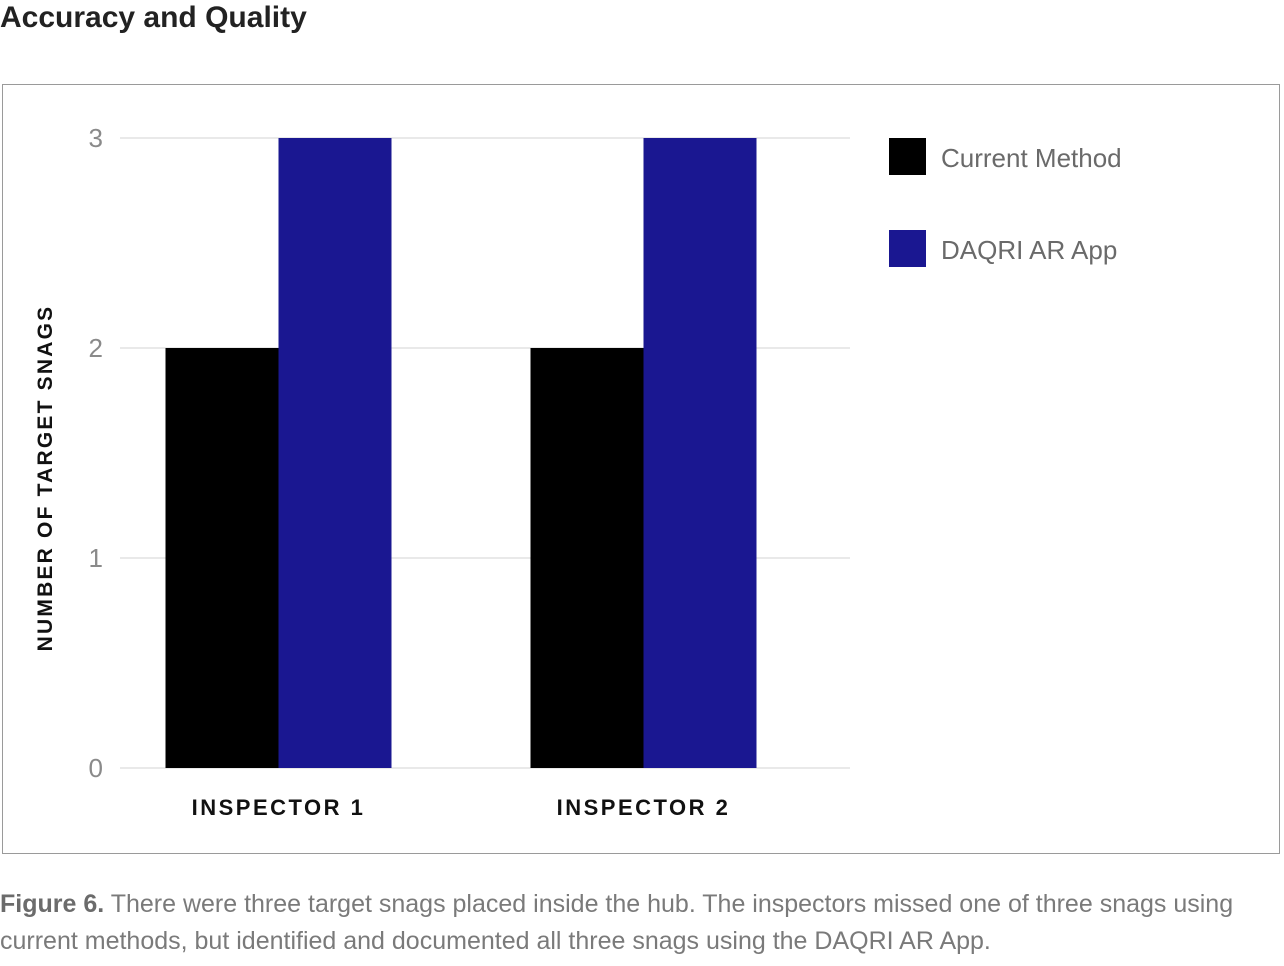  What do you see at coordinates (1031, 158) in the screenshot?
I see `legend-label: Current Method` at bounding box center [1031, 158].